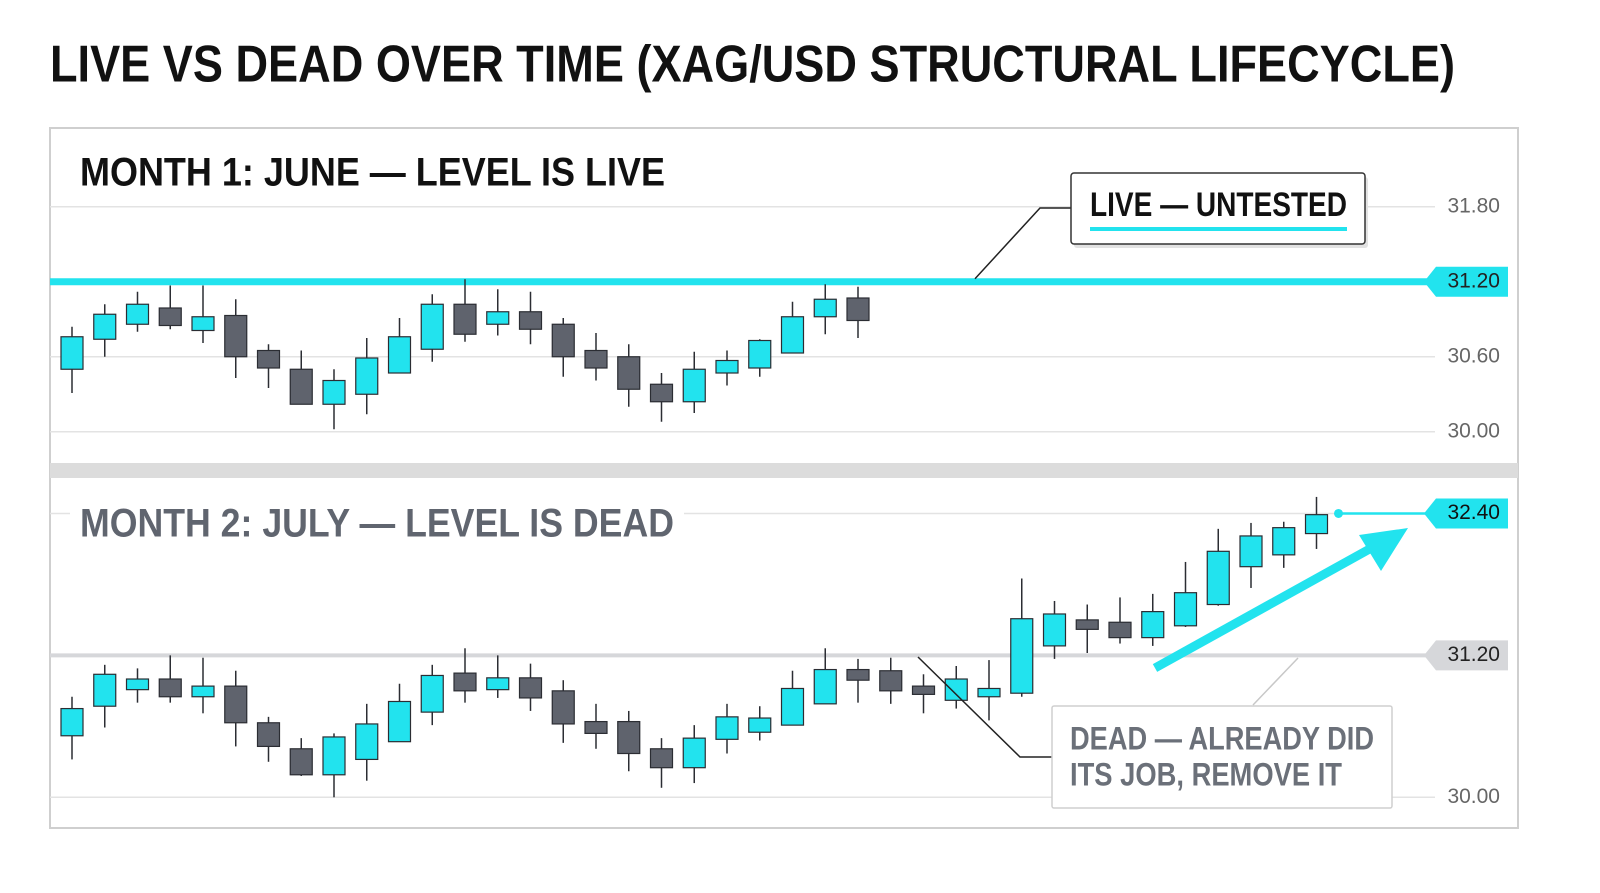  Describe the element at coordinates (1265, 607) in the screenshot. I see `arrow-shaft` at that location.